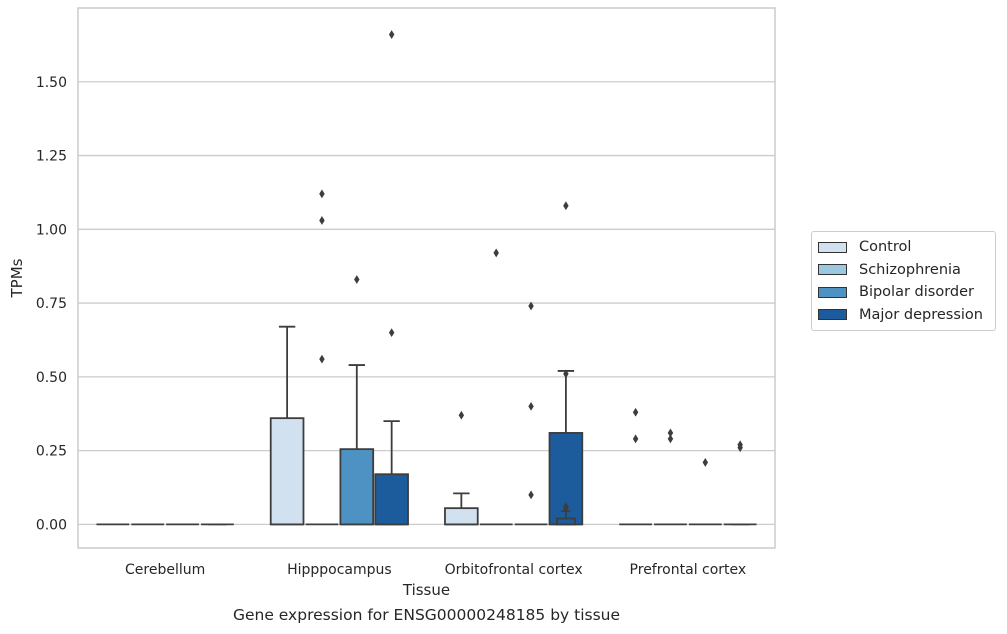  Describe the element at coordinates (688, 570) in the screenshot. I see `x-tick-label: Prefrontal cortex` at that location.